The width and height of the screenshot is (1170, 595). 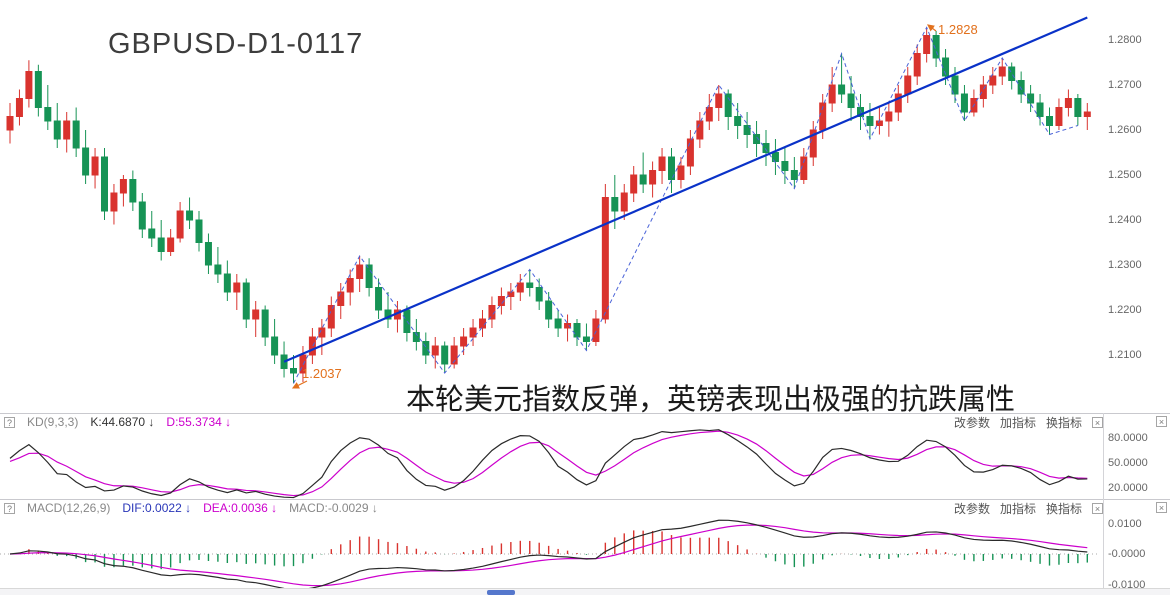 I want to click on macd-canvas, so click(x=585, y=544).